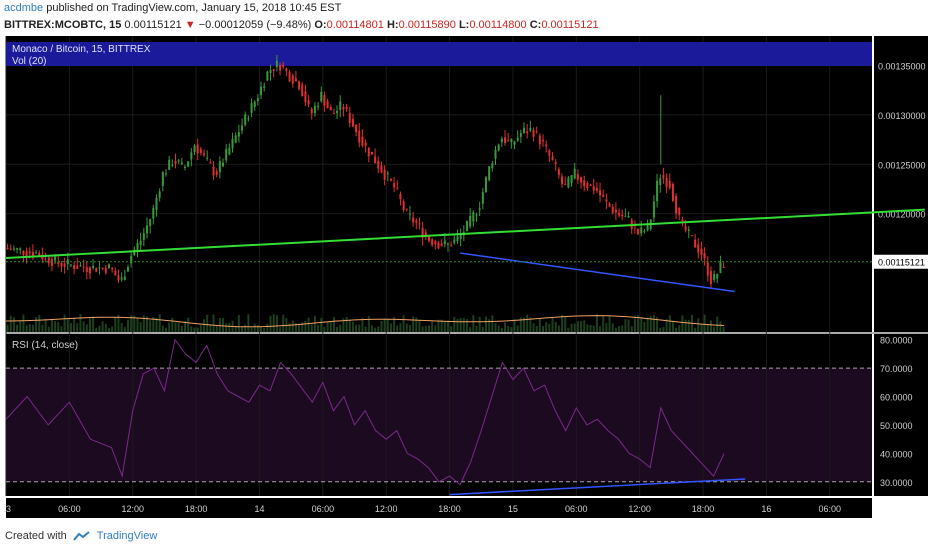 The height and width of the screenshot is (550, 932). What do you see at coordinates (902, 116) in the screenshot?
I see `price-tick-label: 0.00130000` at bounding box center [902, 116].